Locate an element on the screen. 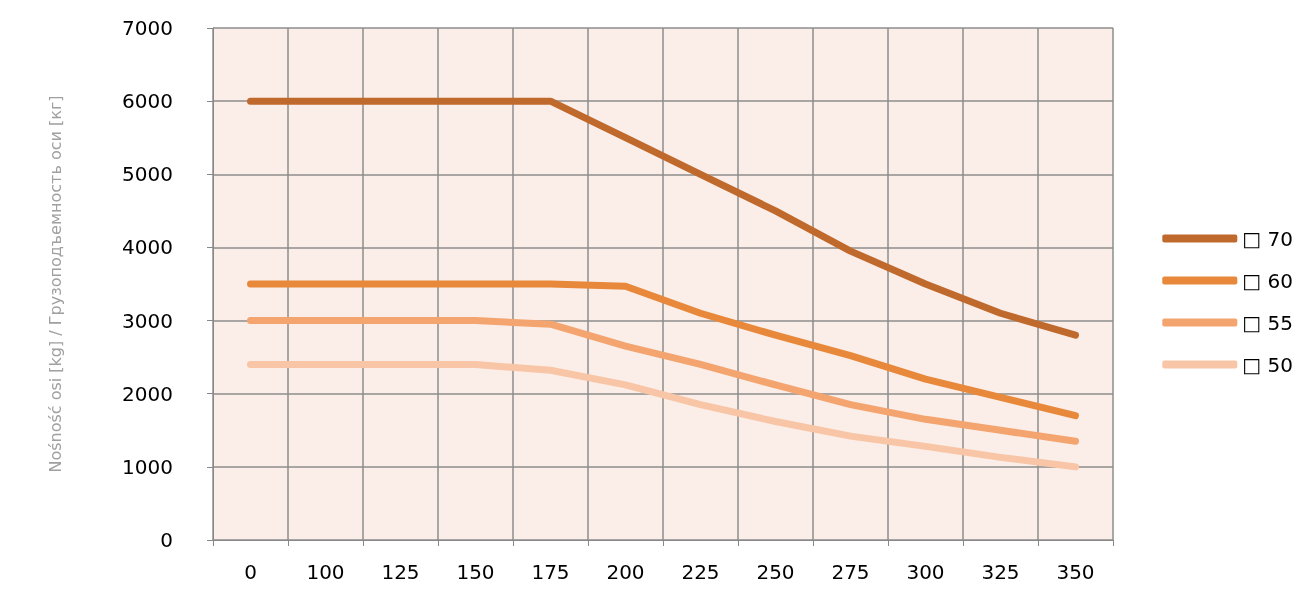 The width and height of the screenshot is (1316, 603). legend-label: □ 50 is located at coordinates (1267, 364).